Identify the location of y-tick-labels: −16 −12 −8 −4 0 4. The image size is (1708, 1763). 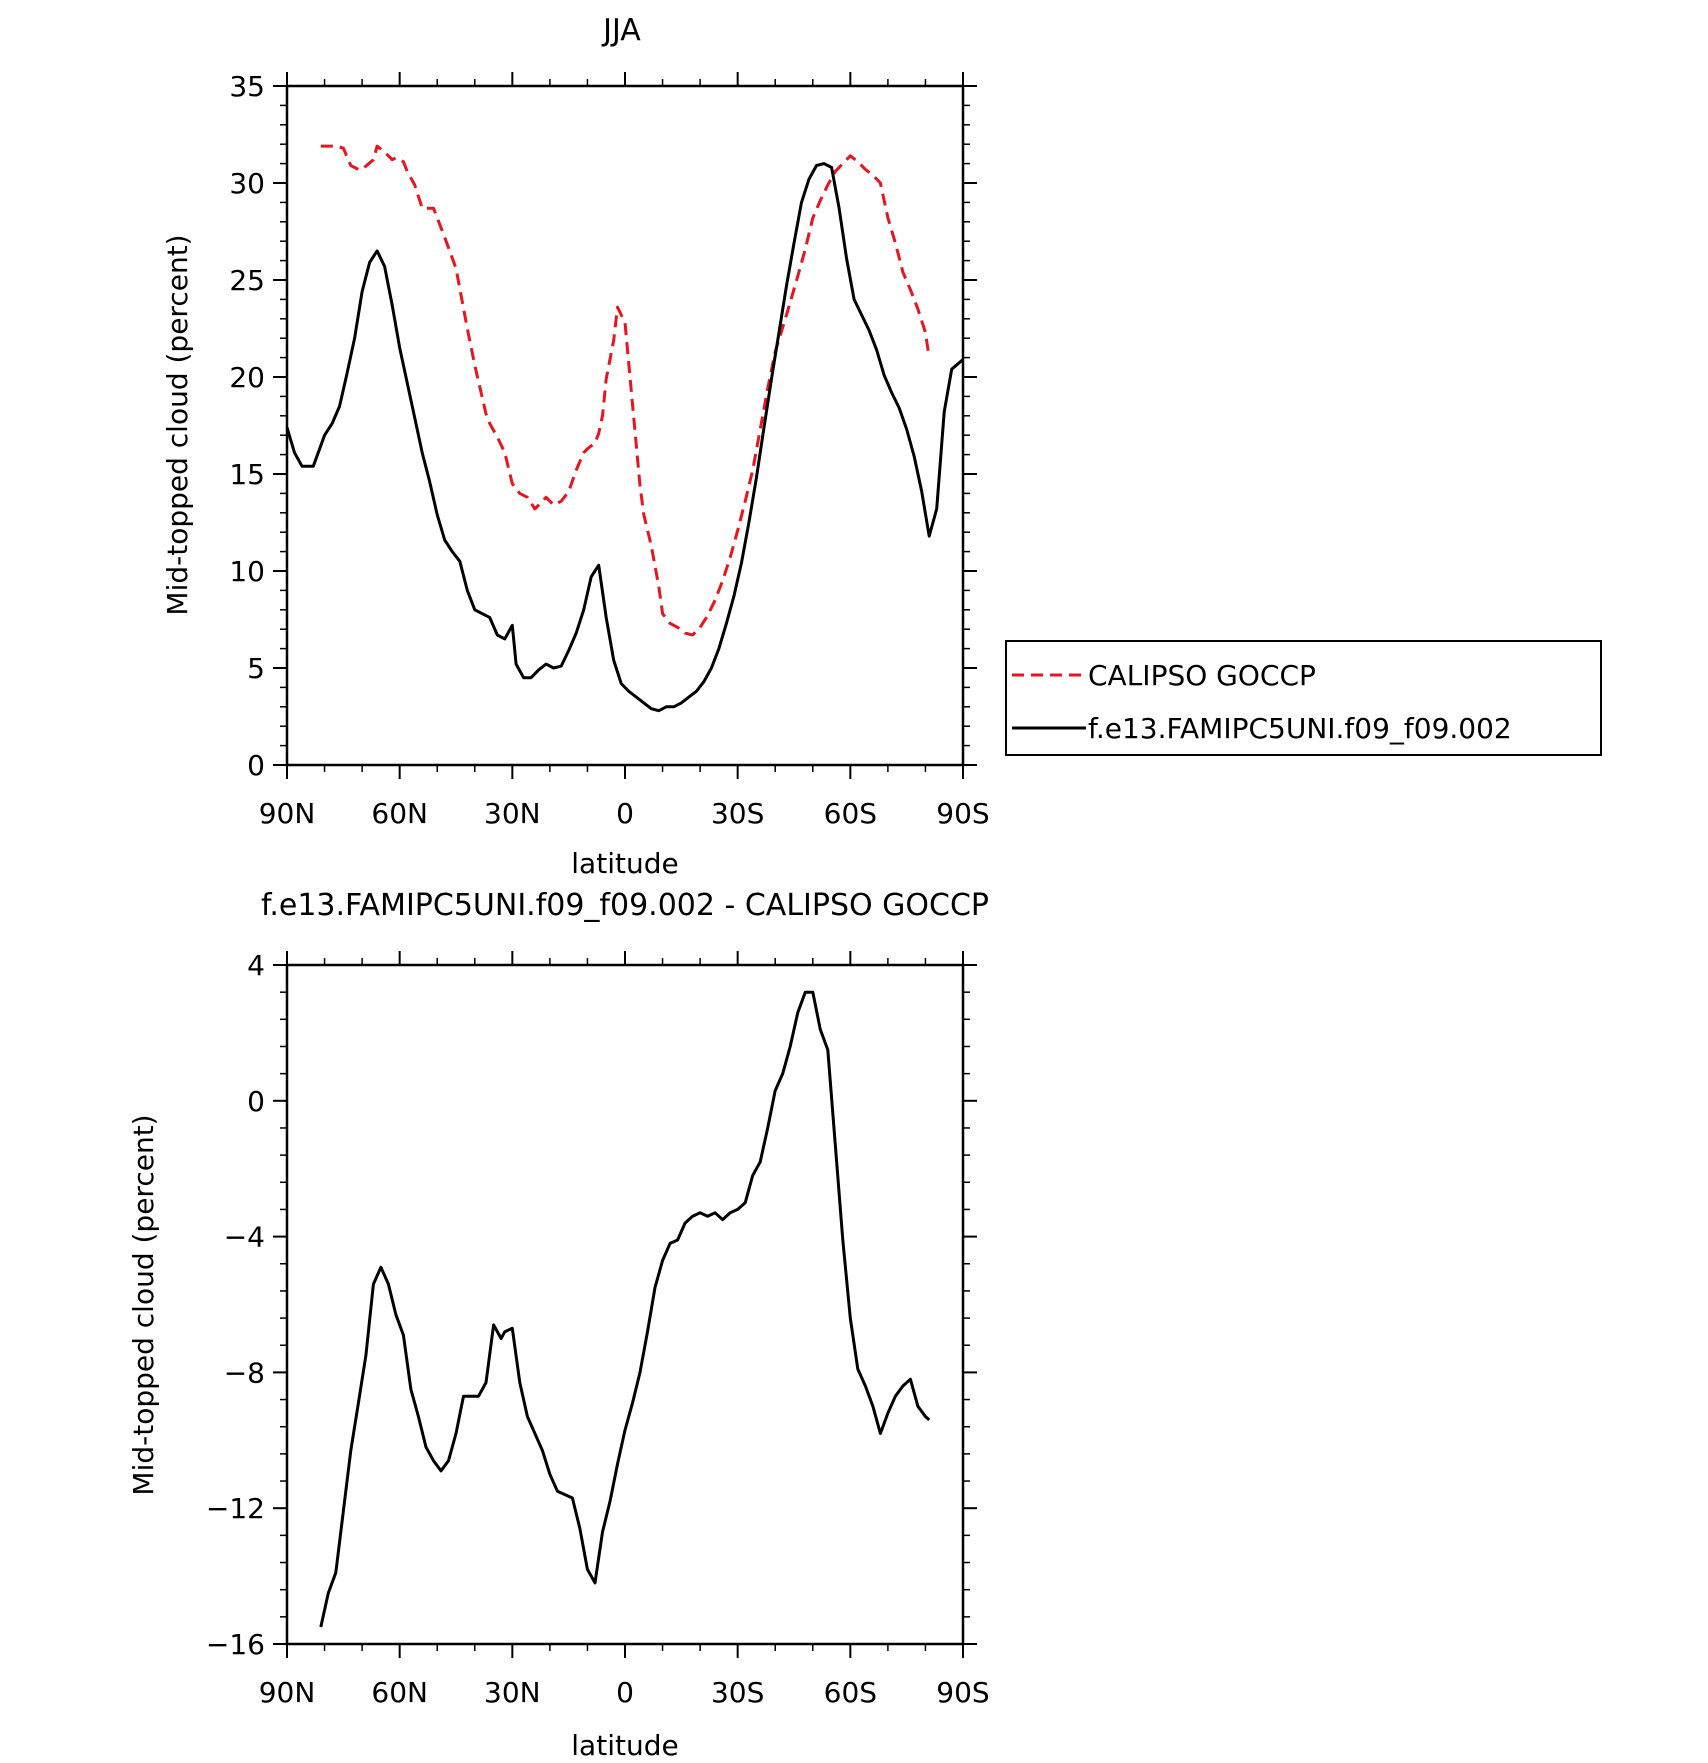
(235, 1305).